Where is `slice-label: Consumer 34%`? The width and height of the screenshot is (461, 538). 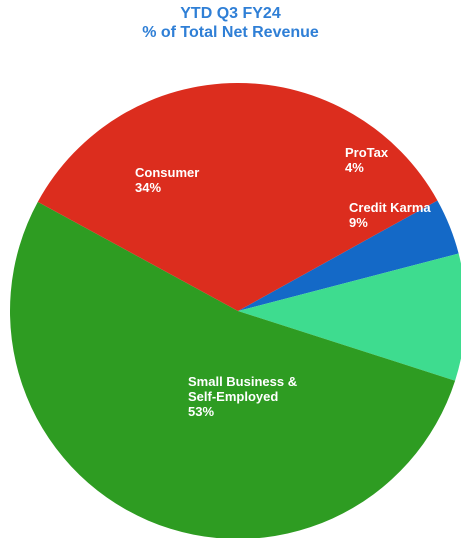
slice-label: Consumer 34% is located at coordinates (167, 180).